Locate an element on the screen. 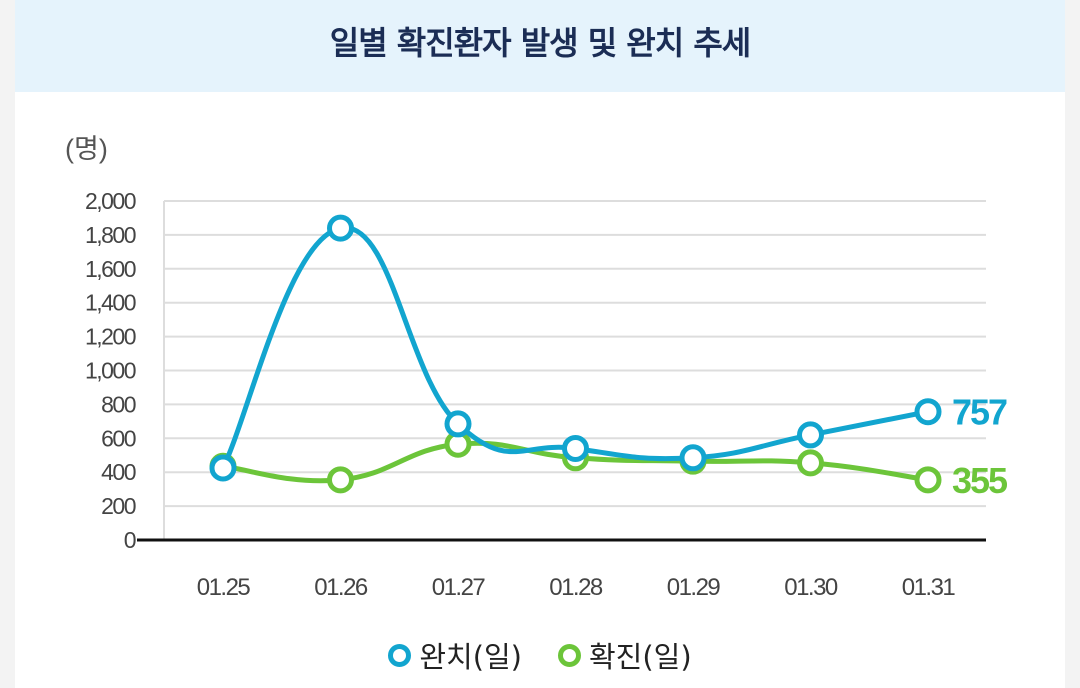 The width and height of the screenshot is (1080, 688). x-axis-ticks: 01.25 01.26 01.27 01.28 01.29 01.30 01.31 is located at coordinates (577, 587).